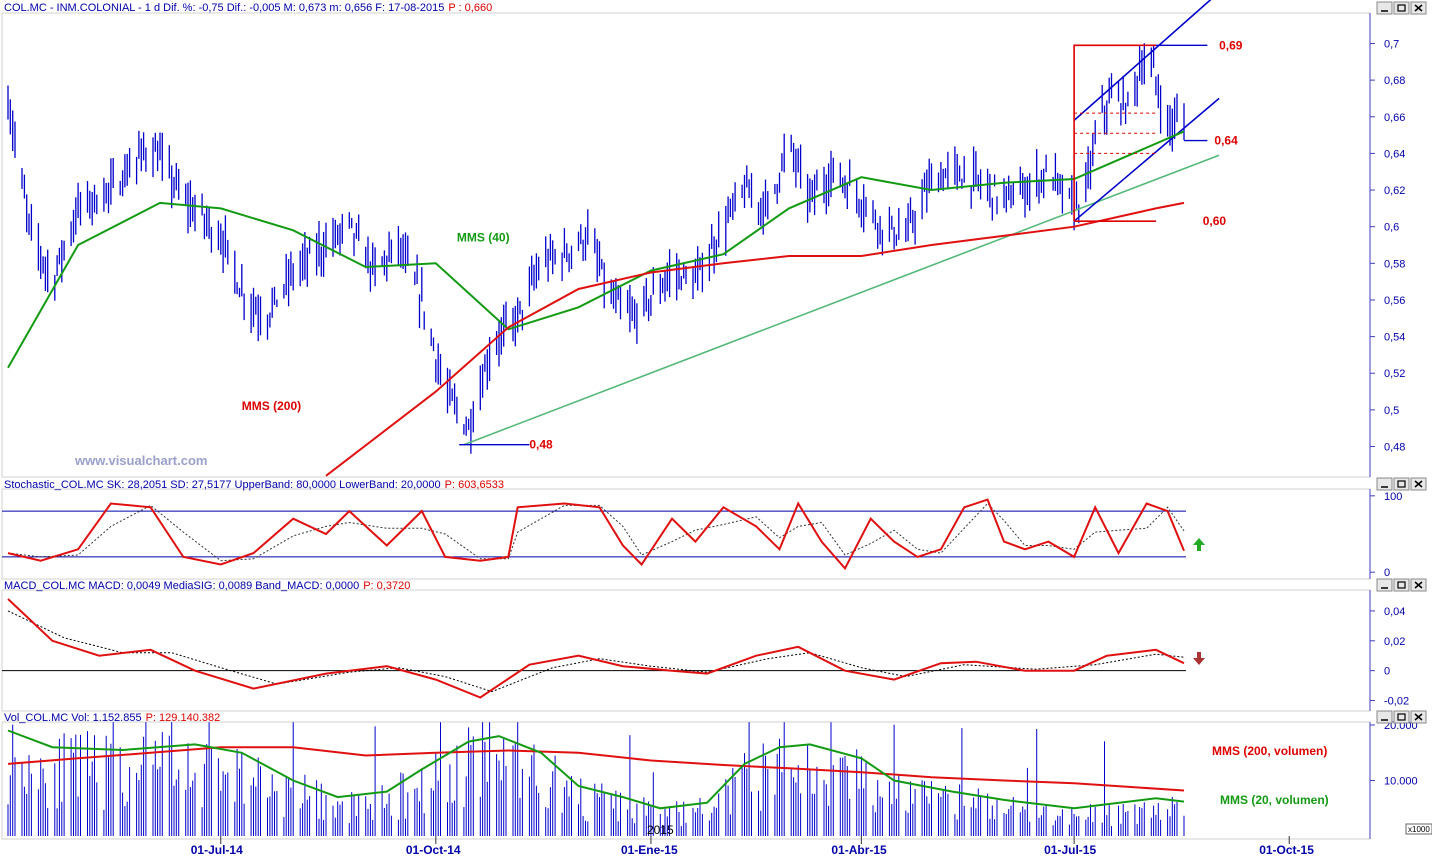  Describe the element at coordinates (1394, 301) in the screenshot. I see `price-y-tick-label: 0,56` at that location.